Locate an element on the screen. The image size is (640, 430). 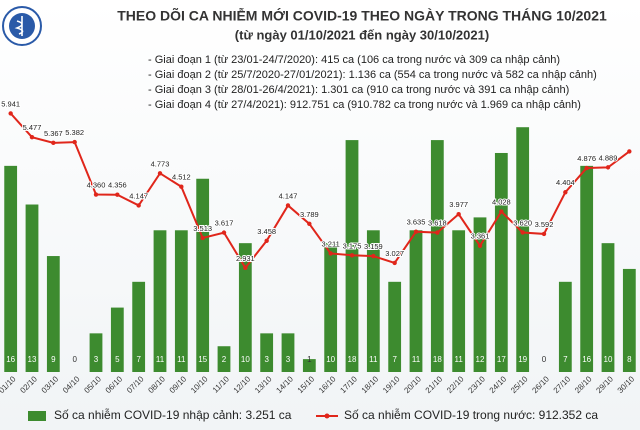
line-value-label: 5.367 is located at coordinates (53, 133).